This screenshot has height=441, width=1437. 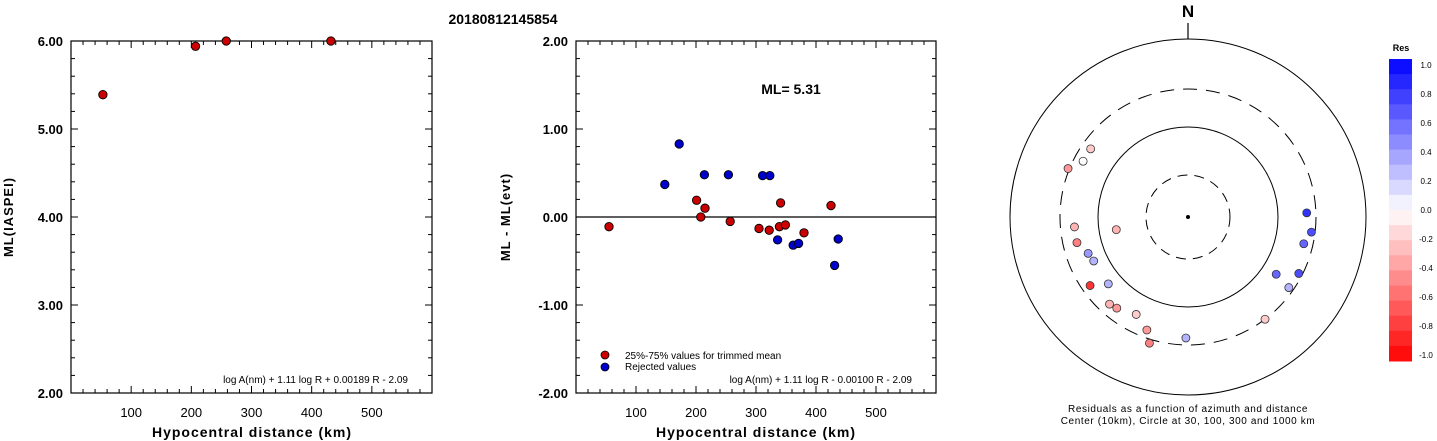 I want to click on colorbar-tick-label: 0.4, so click(x=1426, y=152).